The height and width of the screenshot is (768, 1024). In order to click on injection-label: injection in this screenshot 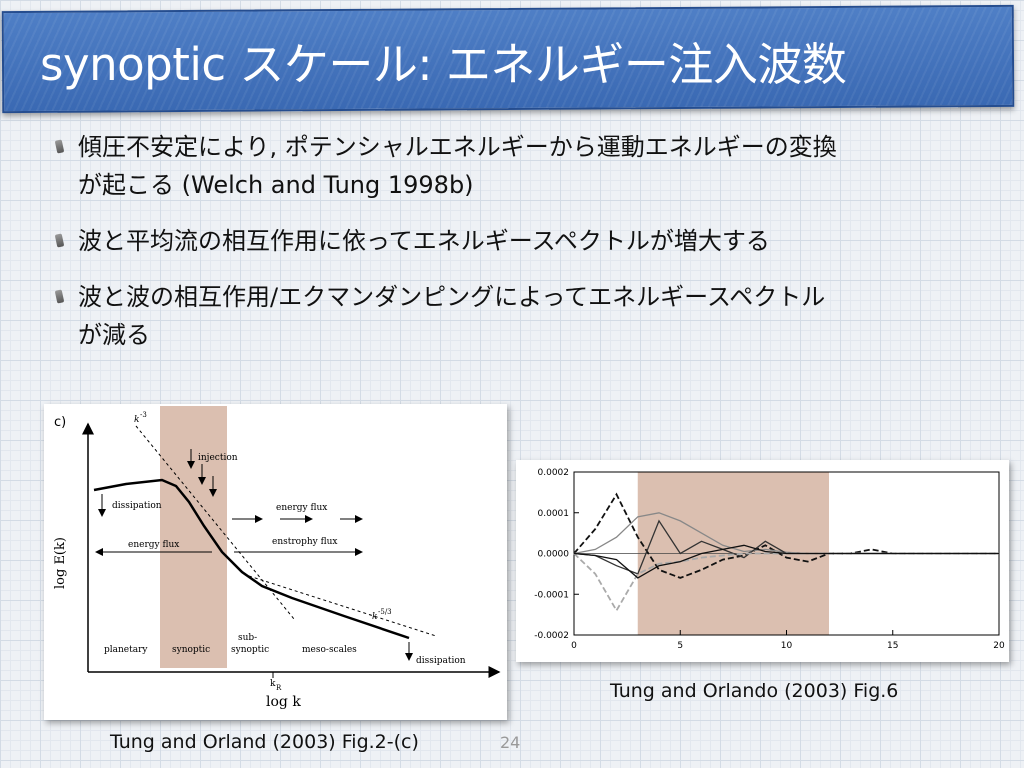, I will do `click(218, 458)`.